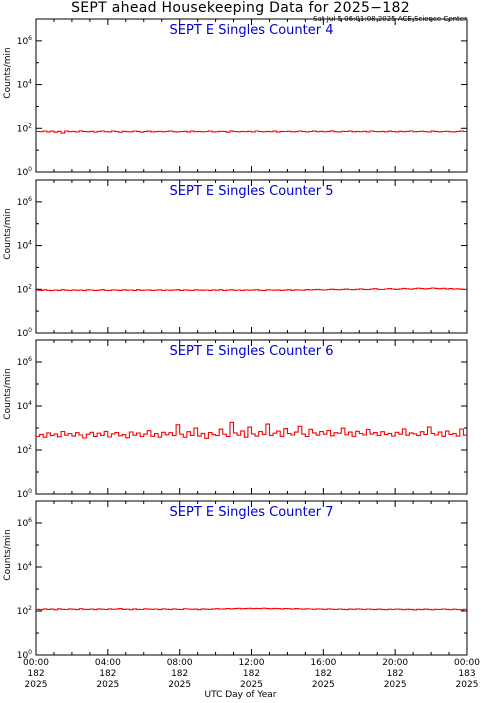  I want to click on panel-title: SEPT E Singles Counter 4, so click(252, 30).